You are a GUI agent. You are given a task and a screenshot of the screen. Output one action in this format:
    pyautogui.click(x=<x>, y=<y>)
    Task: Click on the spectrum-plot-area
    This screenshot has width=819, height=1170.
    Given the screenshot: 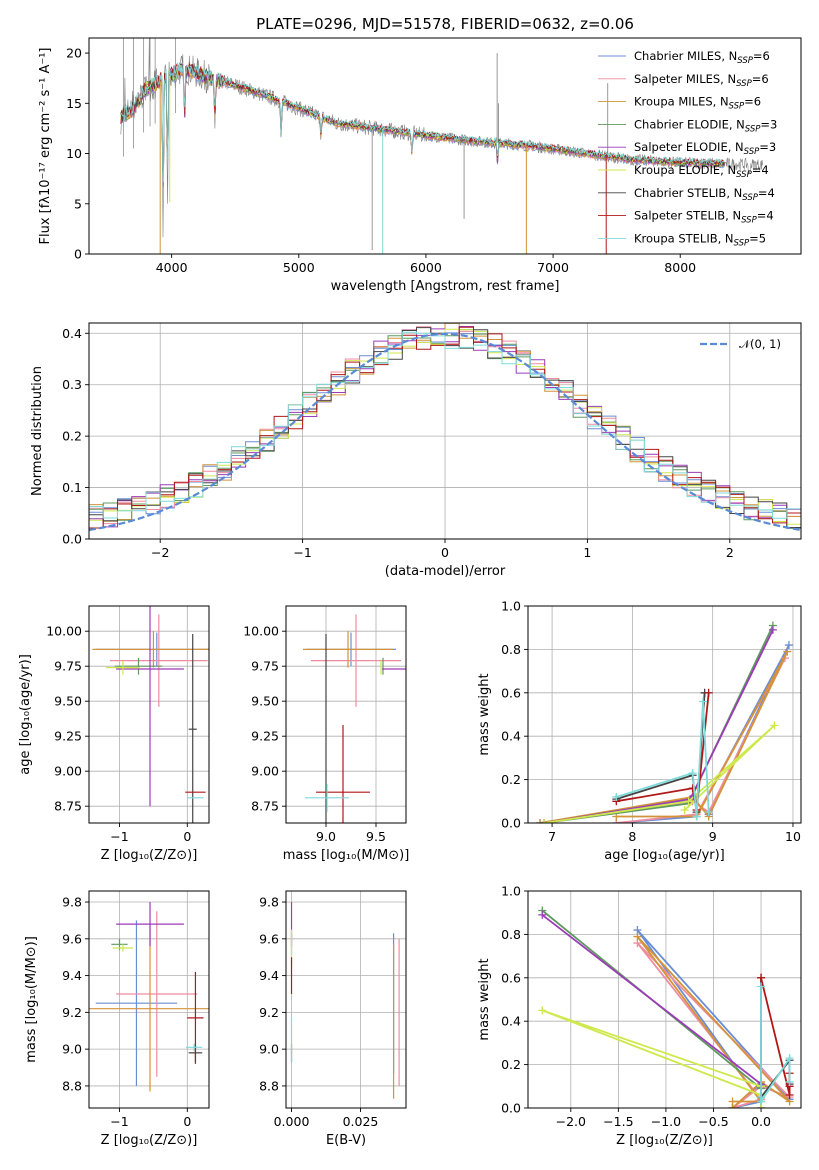 What is the action you would take?
    pyautogui.click(x=441, y=146)
    